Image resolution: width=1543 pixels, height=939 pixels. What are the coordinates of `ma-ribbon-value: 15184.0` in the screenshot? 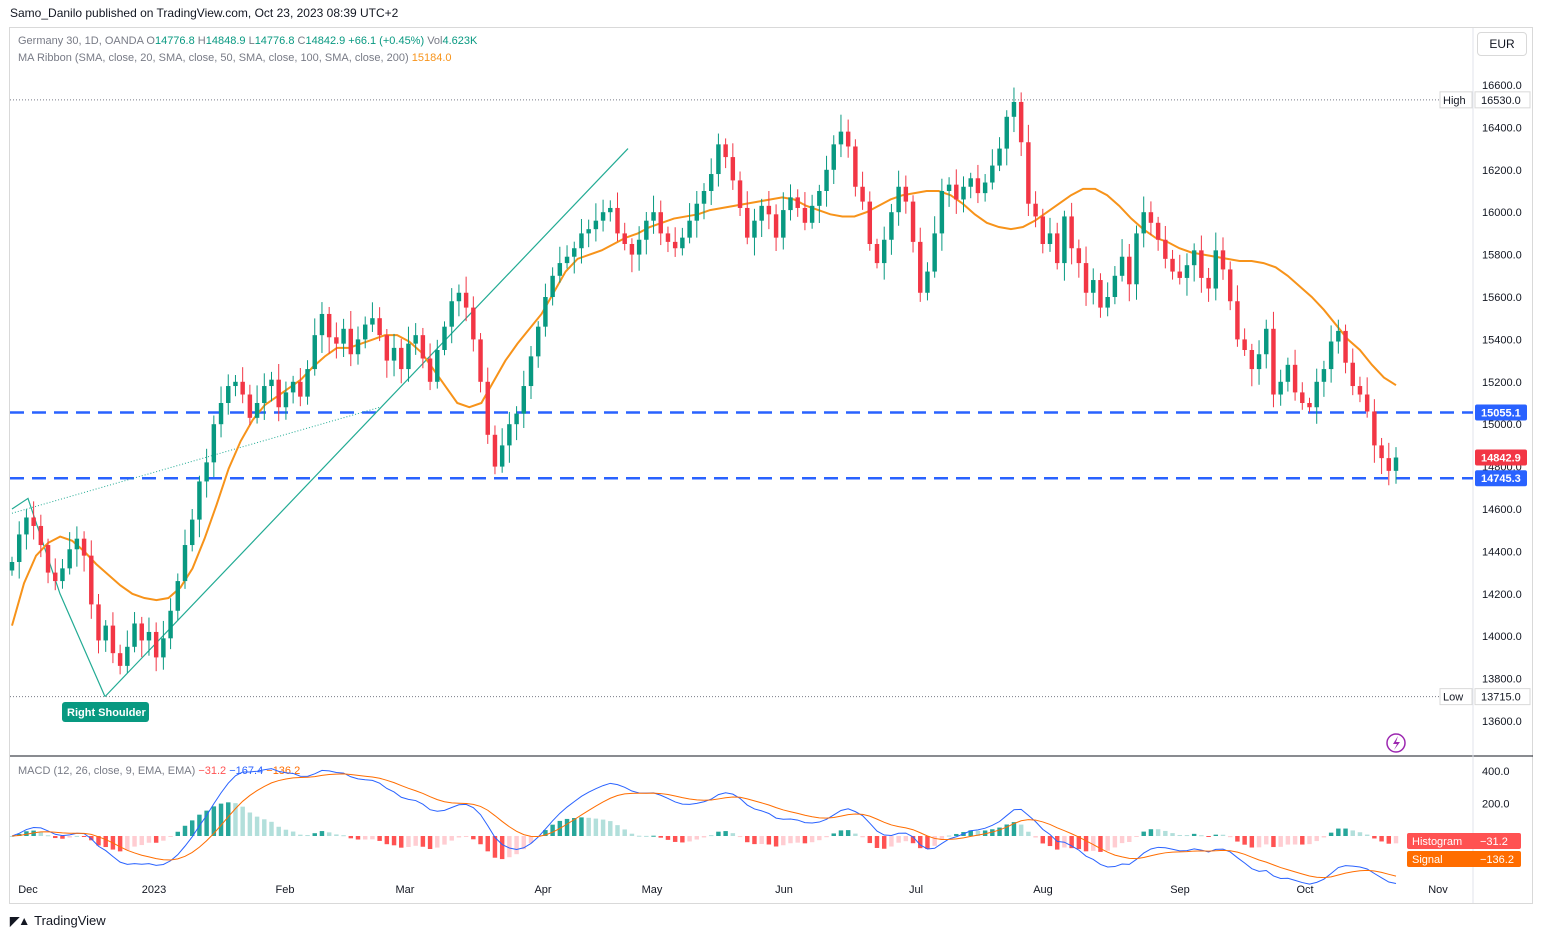 It's located at (431, 58).